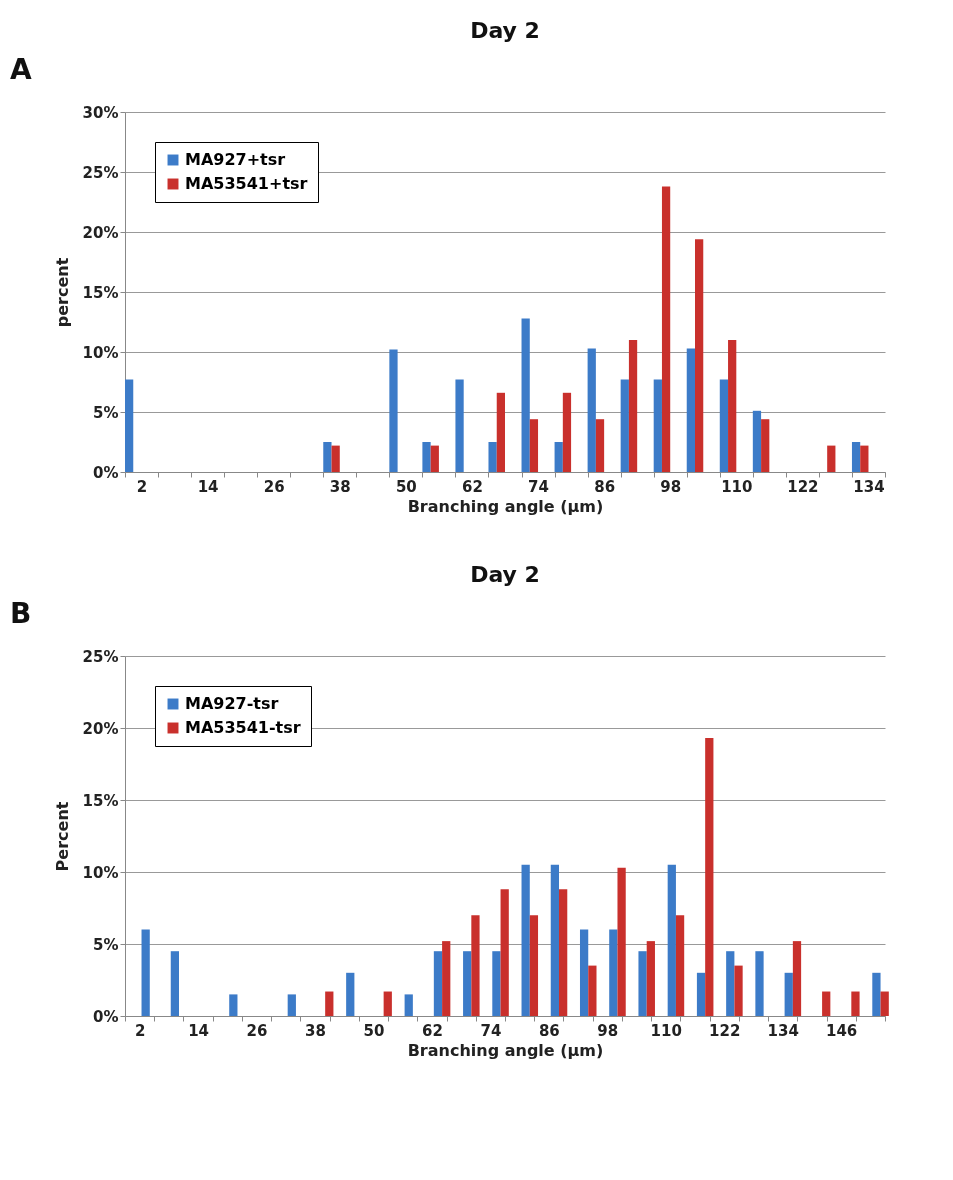  Describe the element at coordinates (199, 1030) in the screenshot. I see `x-tick-label: 14` at that location.